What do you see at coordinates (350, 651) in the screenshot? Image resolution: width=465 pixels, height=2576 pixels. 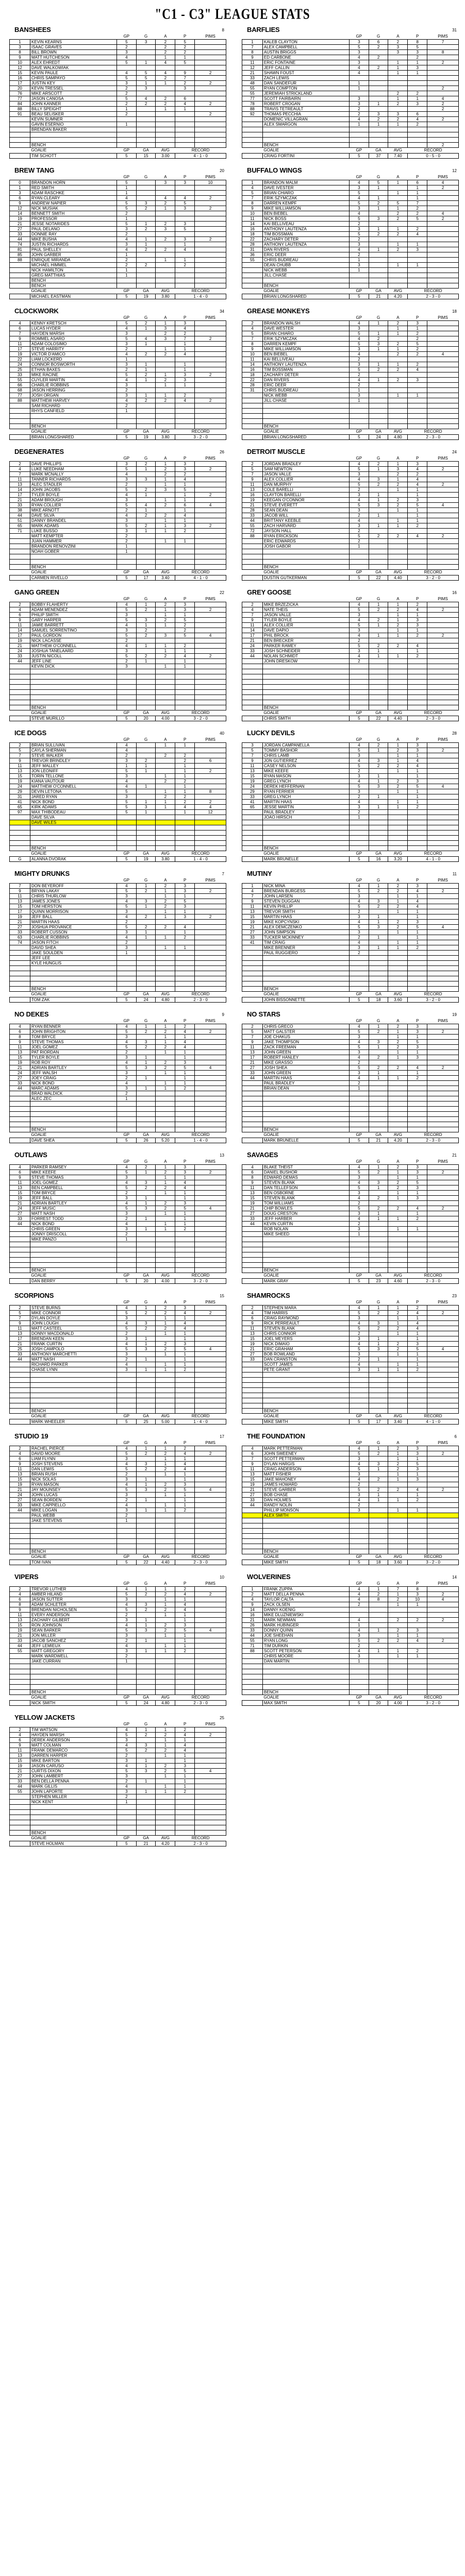 I see `player-row: 33 JOSH SCHNEIDER 3 1 1` at bounding box center [350, 651].